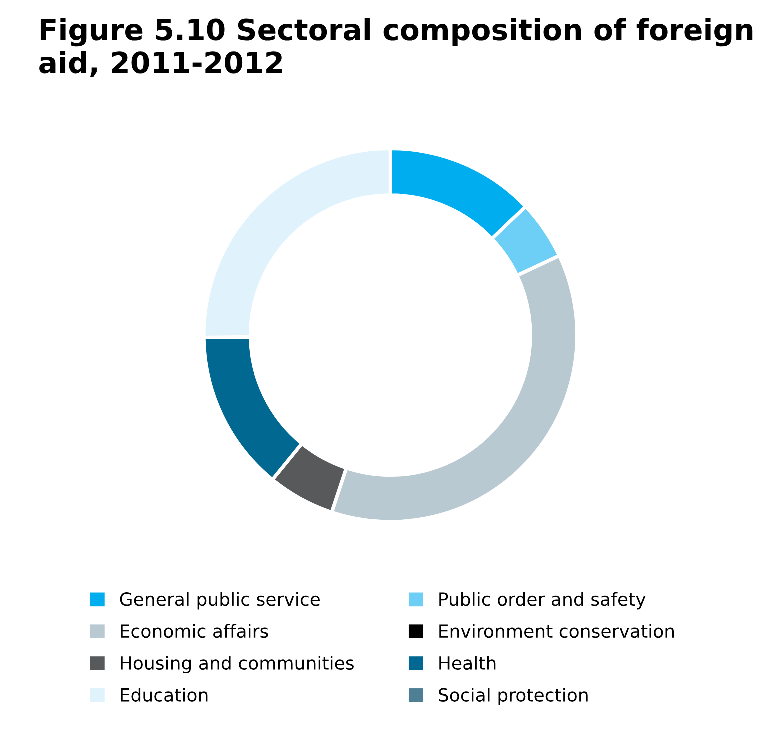  Describe the element at coordinates (194, 631) in the screenshot. I see `legend-label: Economic affairs` at that location.